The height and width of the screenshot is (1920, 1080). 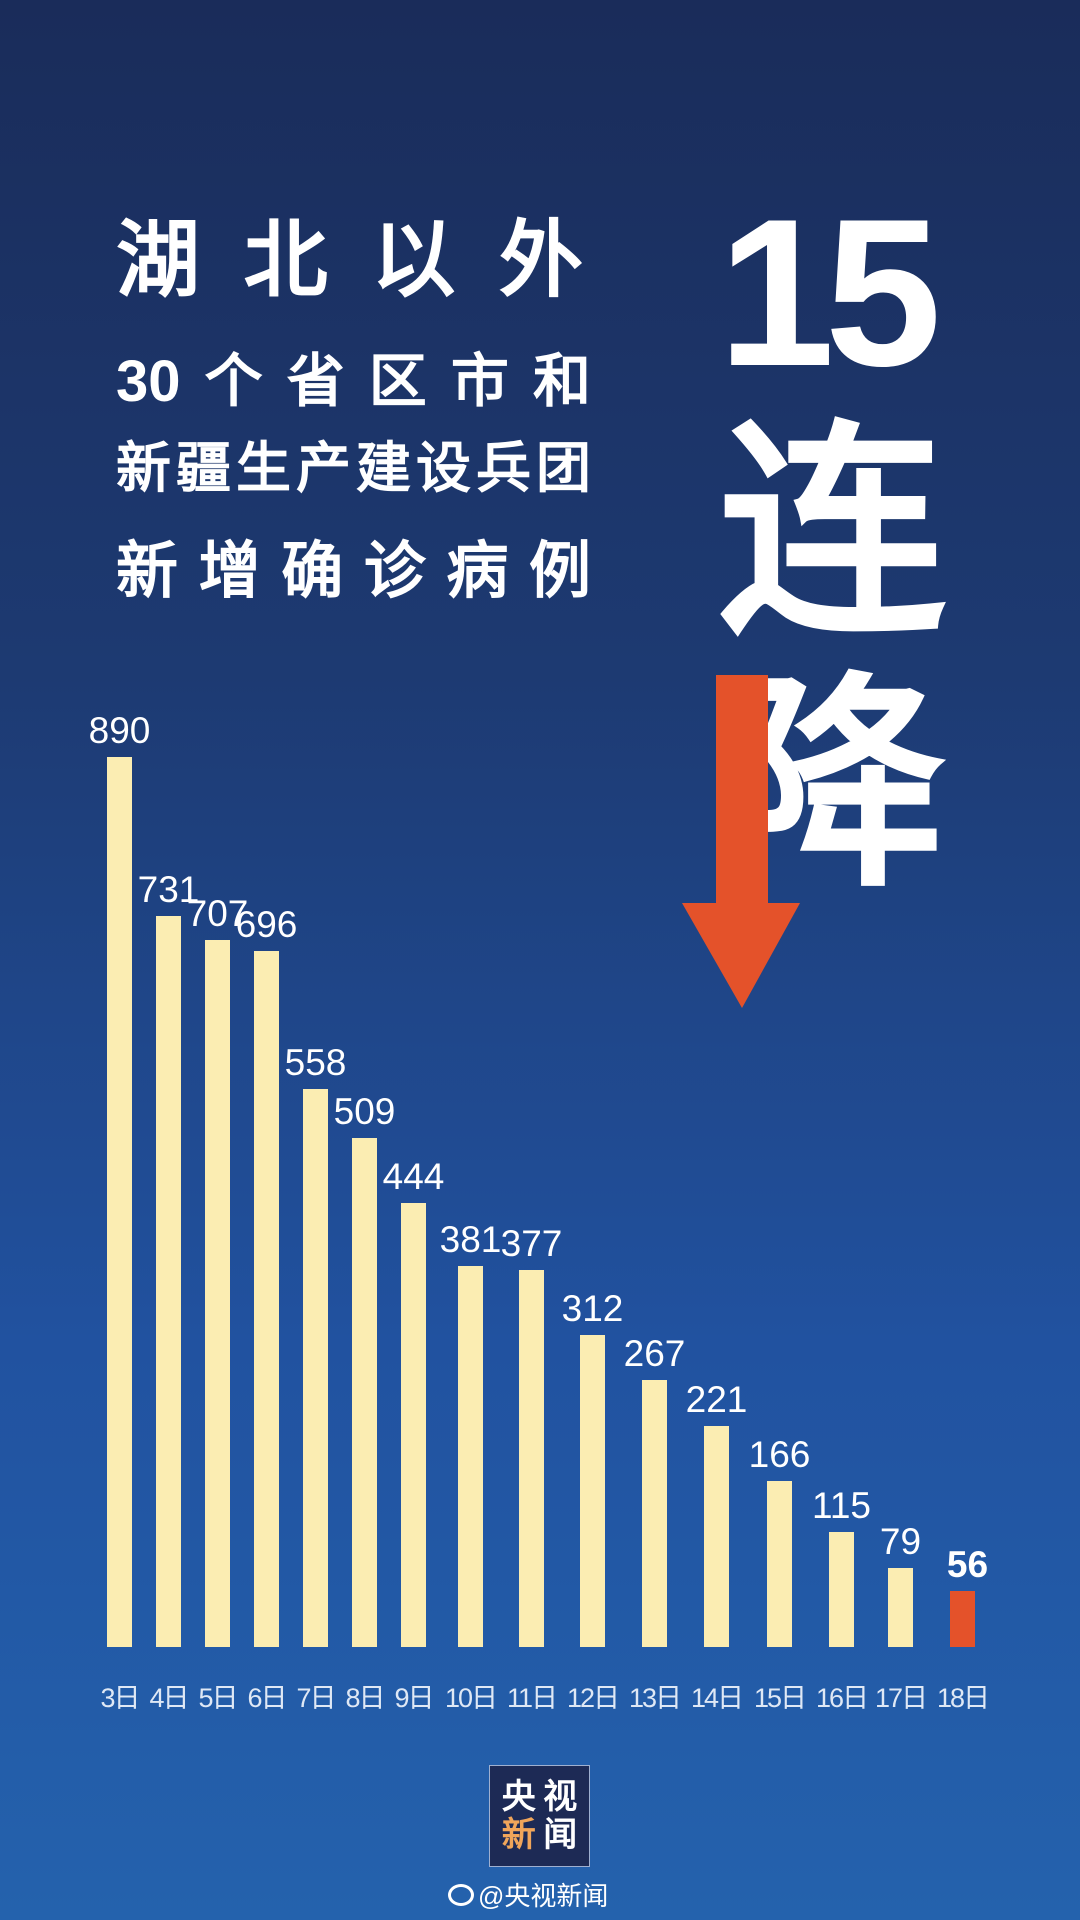 What do you see at coordinates (315, 1698) in the screenshot?
I see `x-tick-label: 7日` at bounding box center [315, 1698].